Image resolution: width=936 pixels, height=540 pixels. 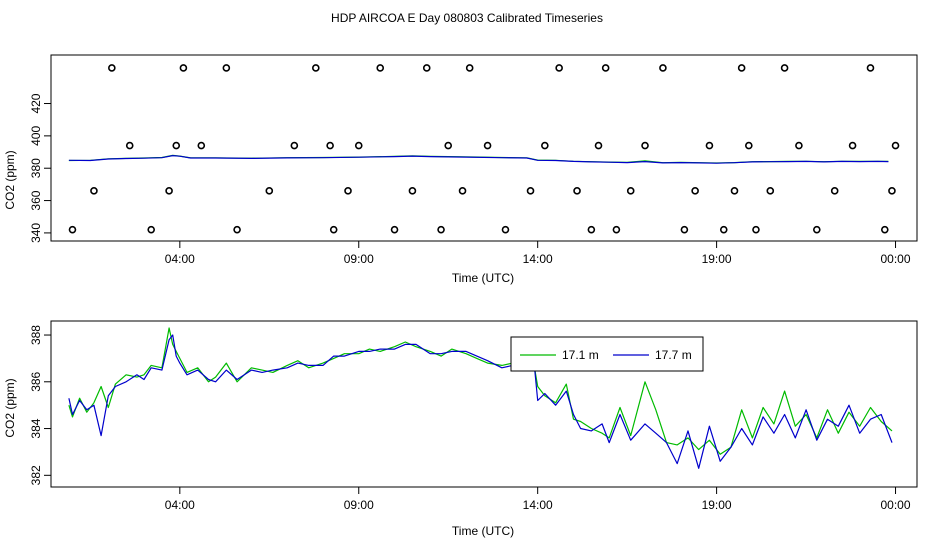 I want to click on y-tick-label: 360, so click(x=36, y=200).